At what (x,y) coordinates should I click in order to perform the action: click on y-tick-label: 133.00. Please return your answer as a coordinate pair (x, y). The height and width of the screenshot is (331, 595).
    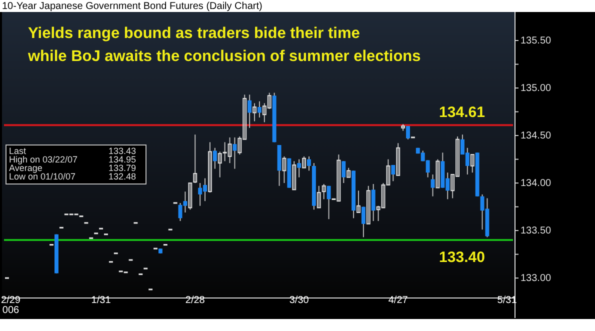
    Looking at the image, I should click on (536, 278).